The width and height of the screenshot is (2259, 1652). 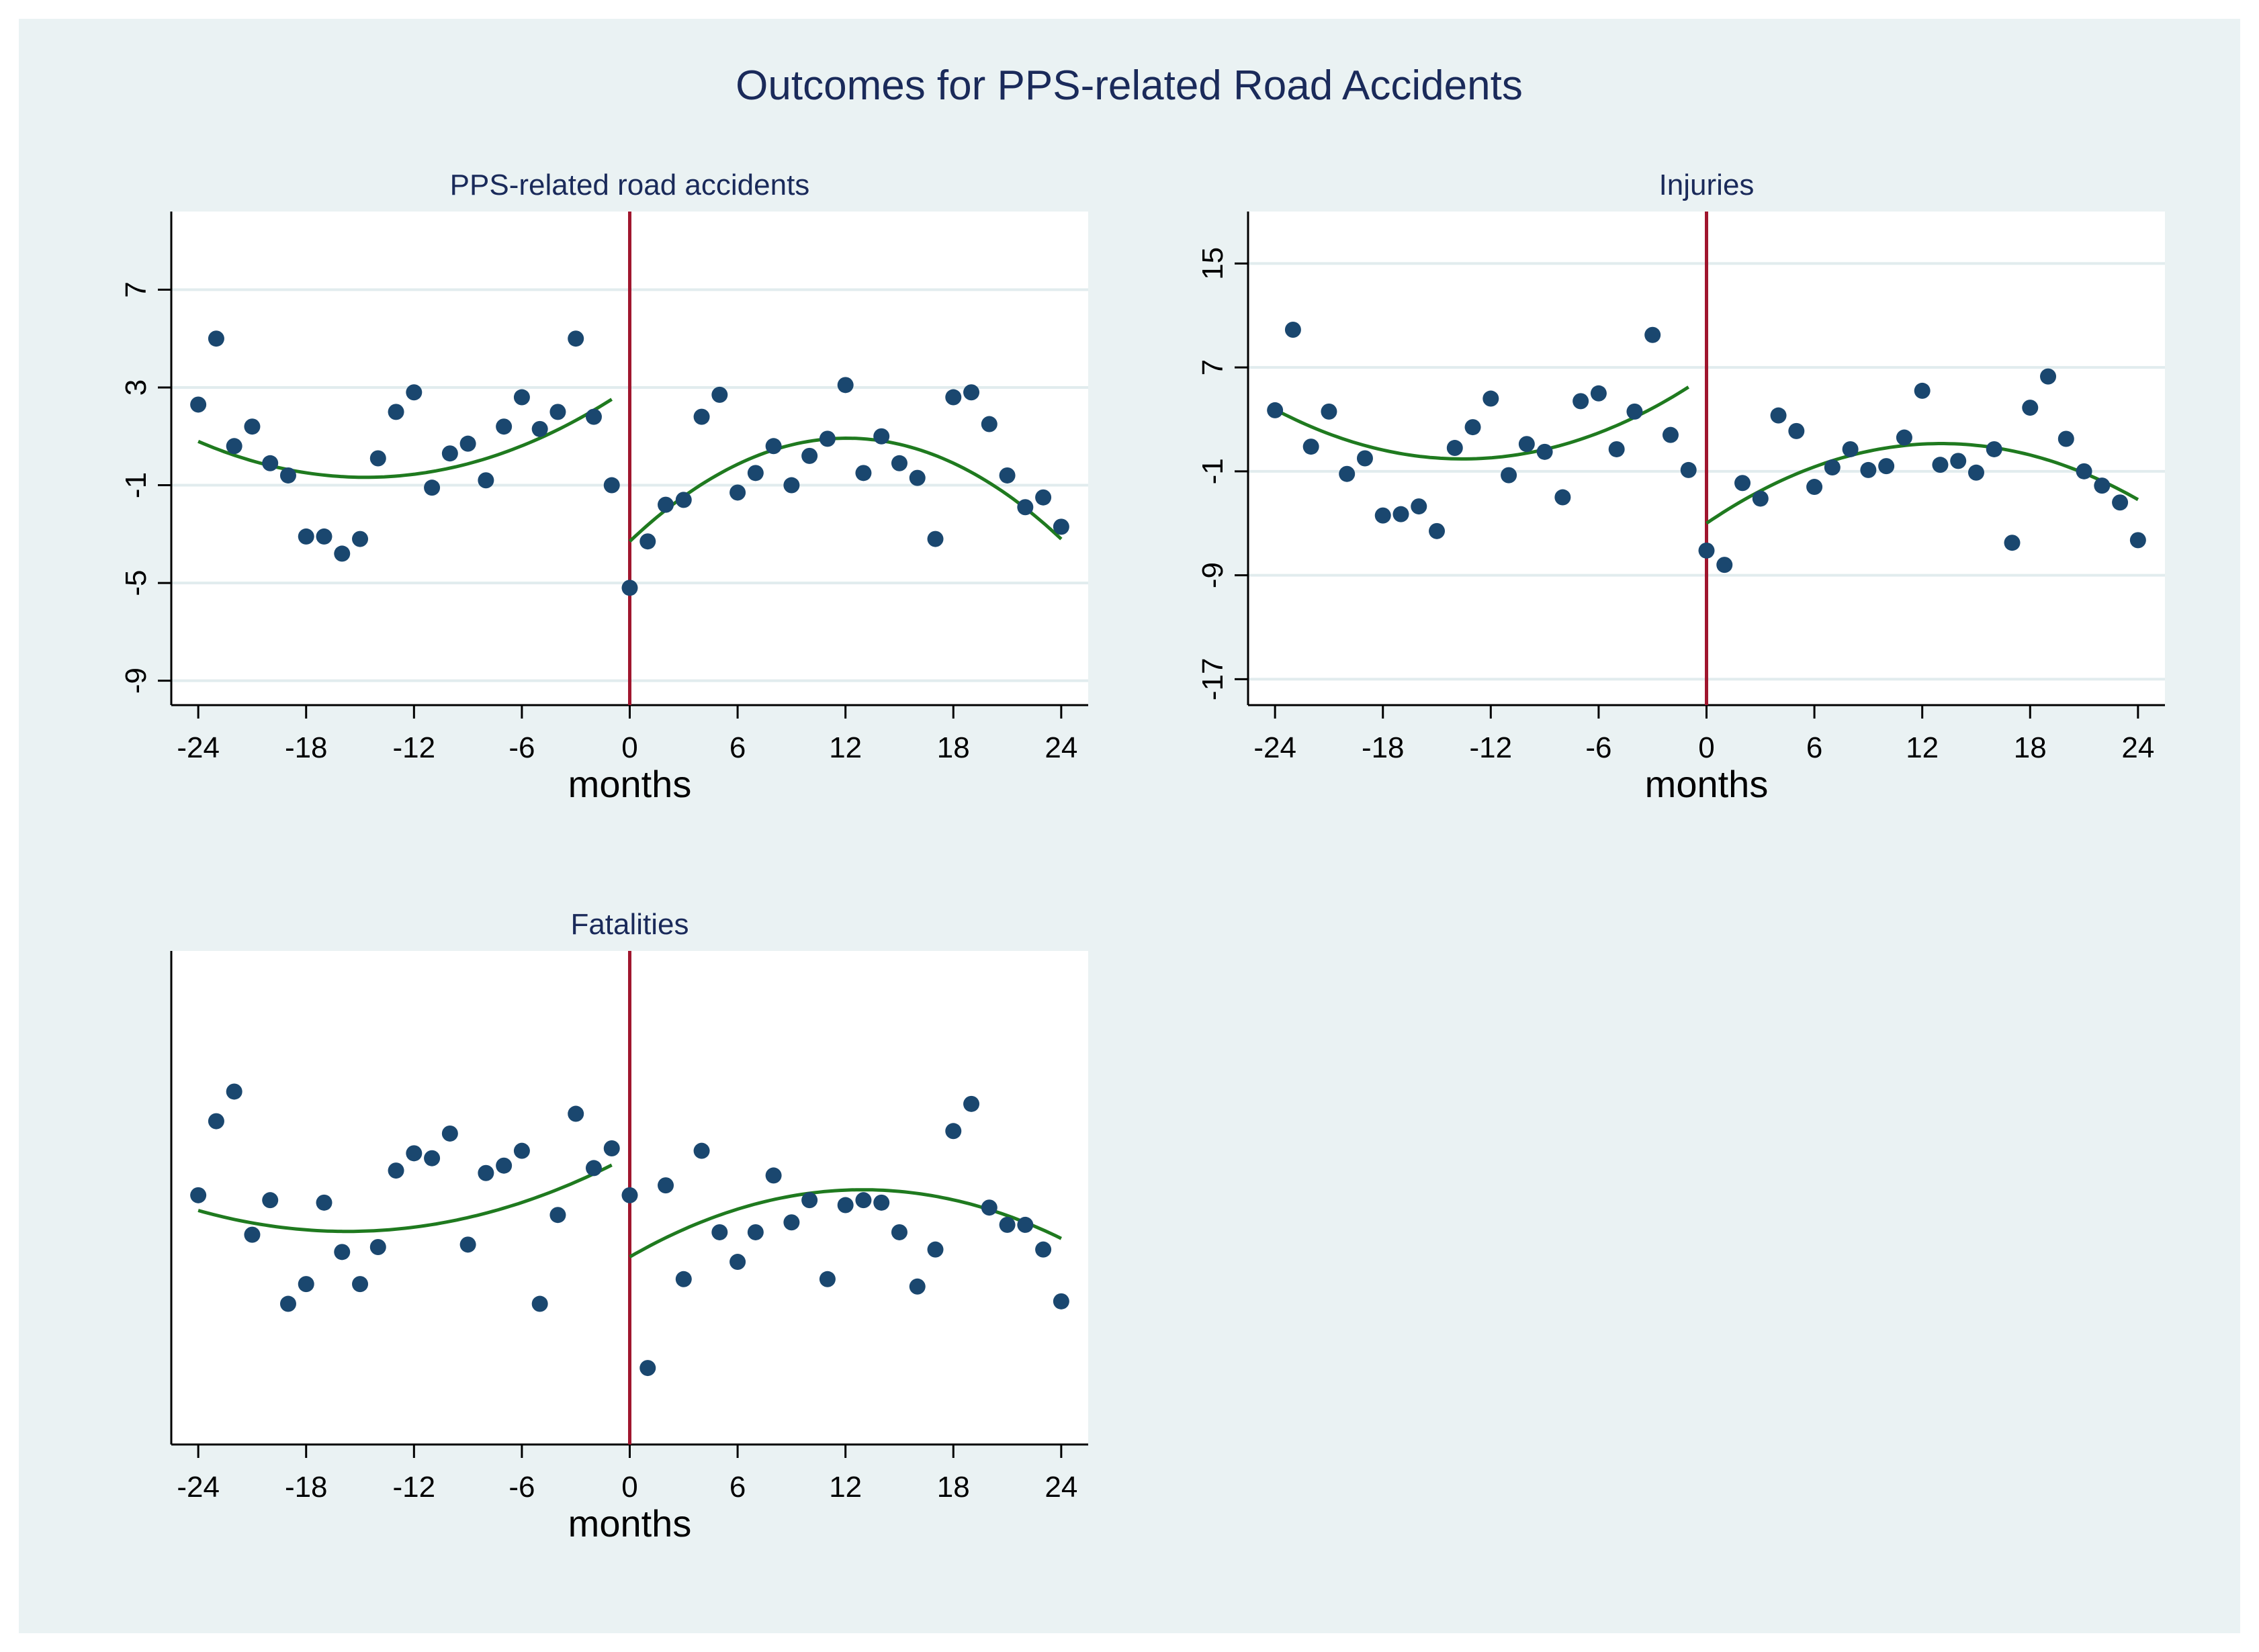 I want to click on y-tick-label: 15, so click(x=1212, y=263).